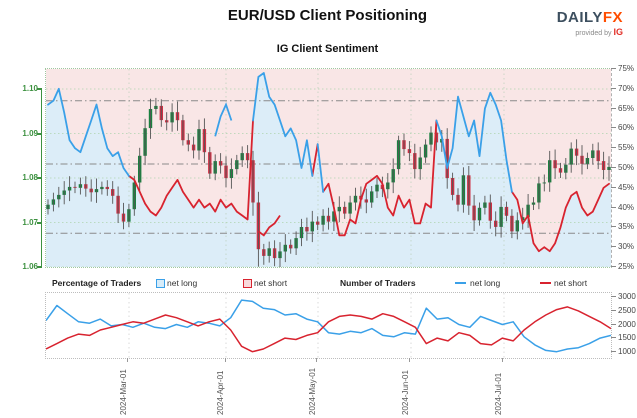 The image size is (637, 418). Describe the element at coordinates (626, 187) in the screenshot. I see `percent-axis-label: 45%` at that location.